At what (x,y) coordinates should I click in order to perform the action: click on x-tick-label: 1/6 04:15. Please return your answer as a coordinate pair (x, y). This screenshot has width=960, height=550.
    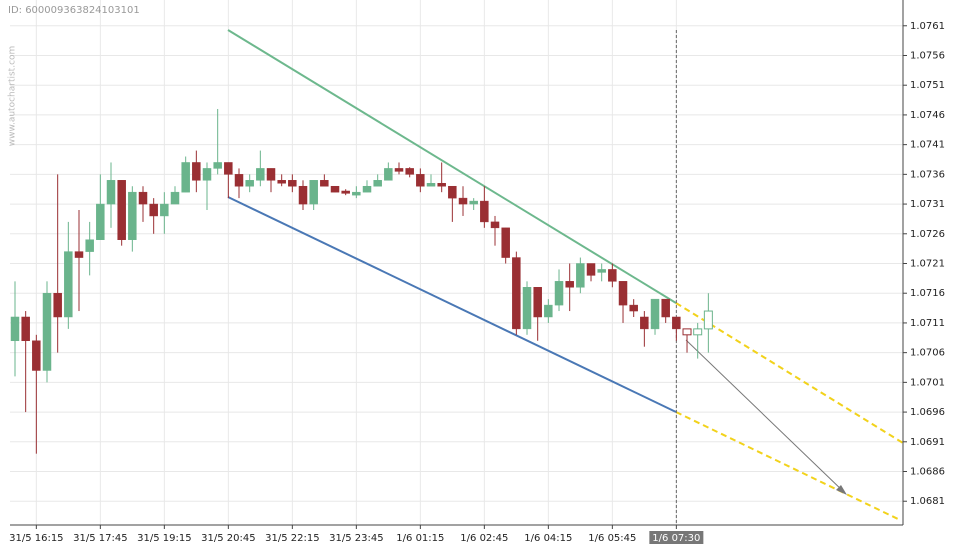
    Looking at the image, I should click on (548, 538).